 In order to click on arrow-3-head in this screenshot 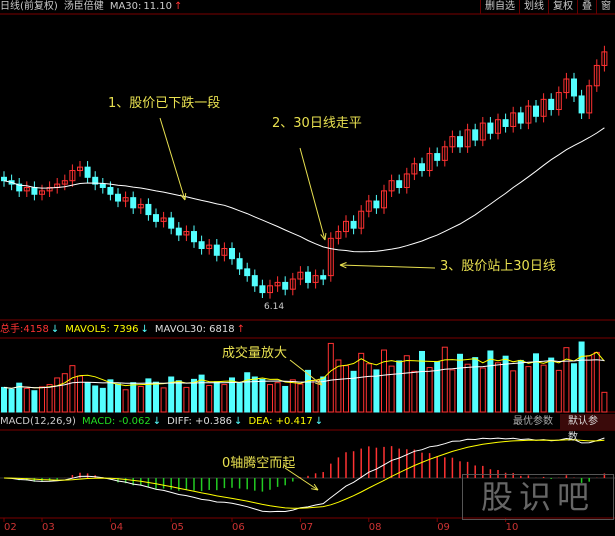, I will do `click(343, 265)`.